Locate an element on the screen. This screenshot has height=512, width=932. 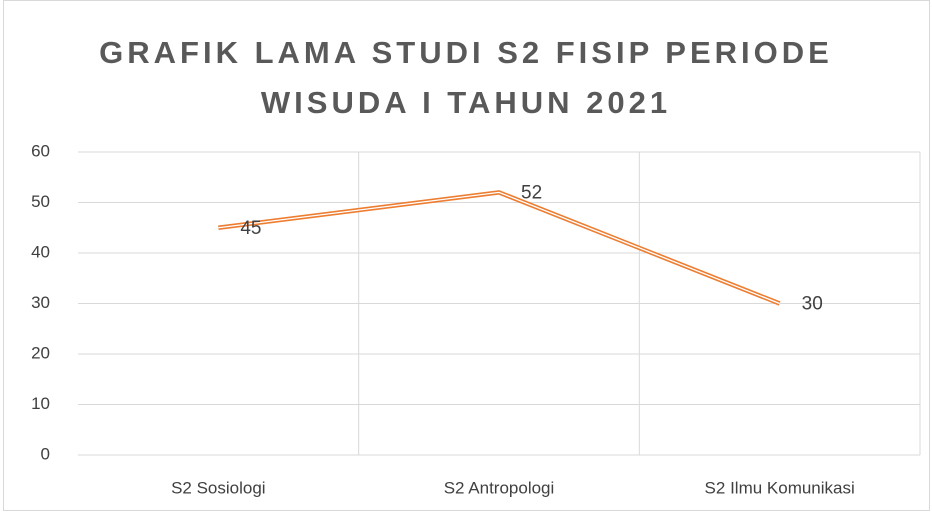
line-inner is located at coordinates (499, 248).